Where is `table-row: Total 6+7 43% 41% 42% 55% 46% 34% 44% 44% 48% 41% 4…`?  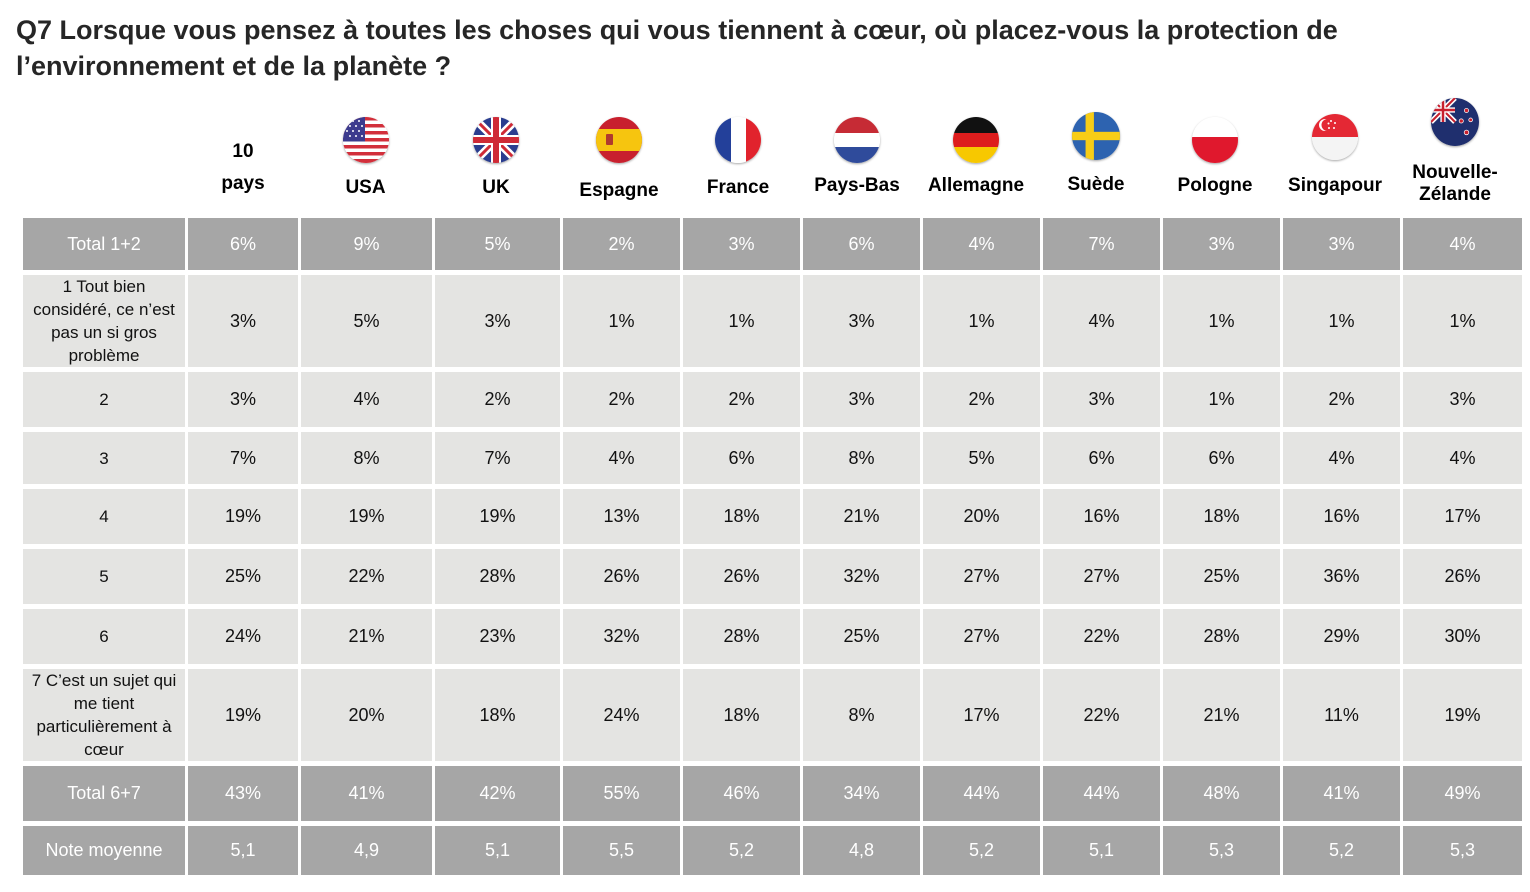 table-row: Total 6+7 43% 41% 42% 55% 46% 34% 44% 44% 48% 41% 4… is located at coordinates (772, 793).